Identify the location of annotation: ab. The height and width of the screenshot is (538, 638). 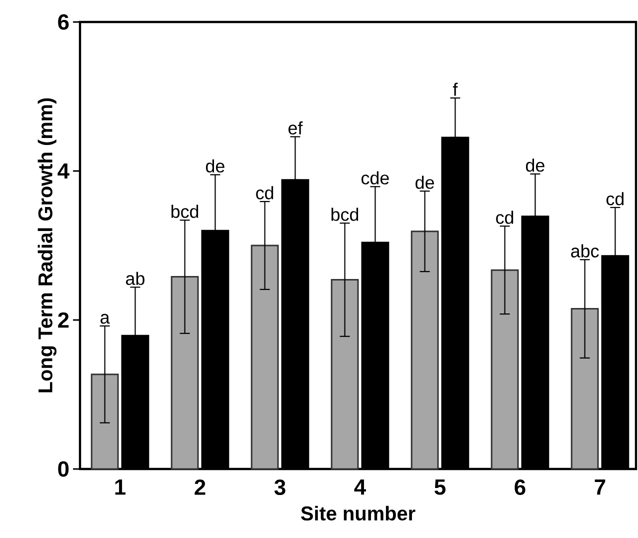
(135, 279).